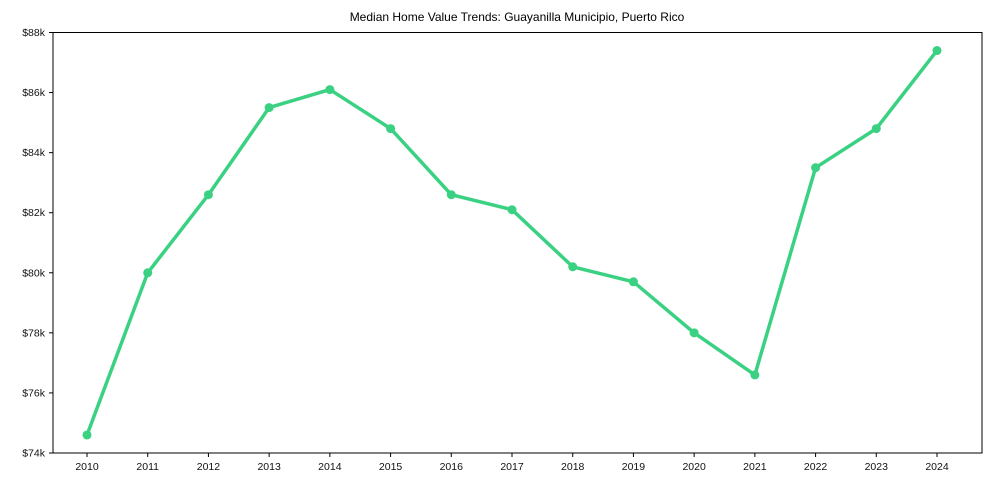 The height and width of the screenshot is (490, 989). I want to click on data-point-2017, so click(512, 210).